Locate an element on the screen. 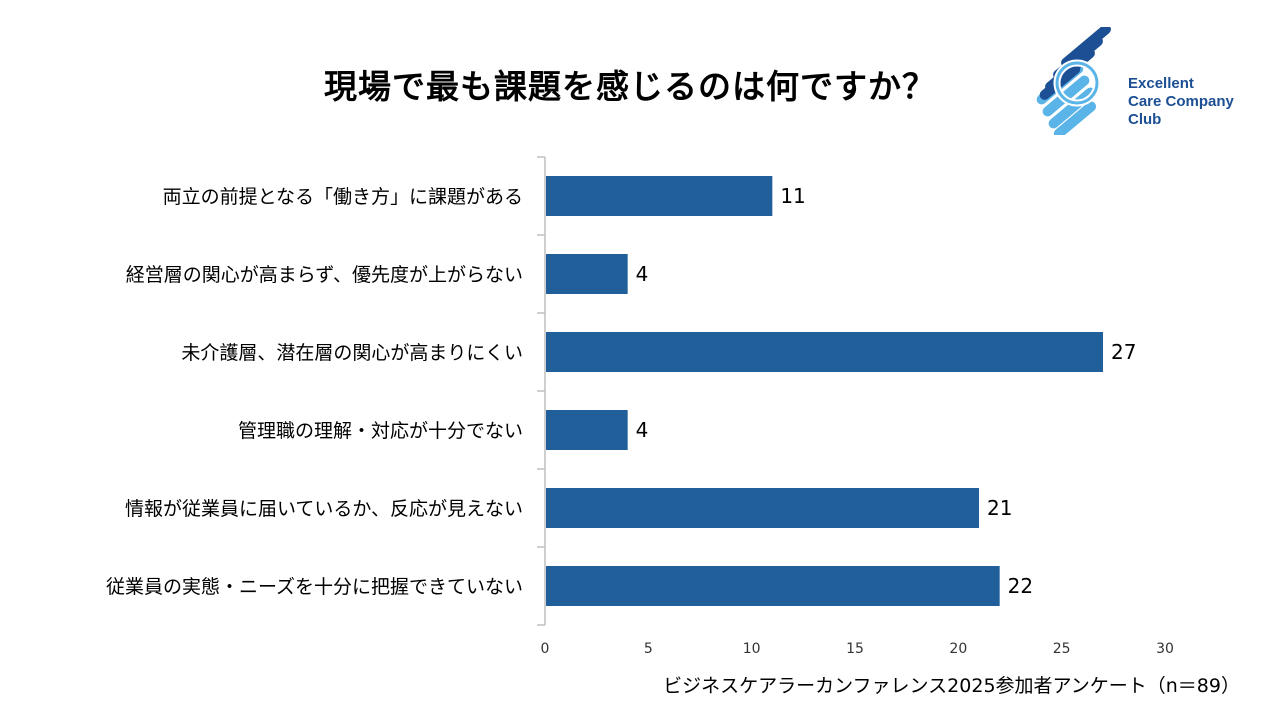 The image size is (1280, 720). category-label: 両立の前提となる「働き方」に課題がある is located at coordinates (343, 197).